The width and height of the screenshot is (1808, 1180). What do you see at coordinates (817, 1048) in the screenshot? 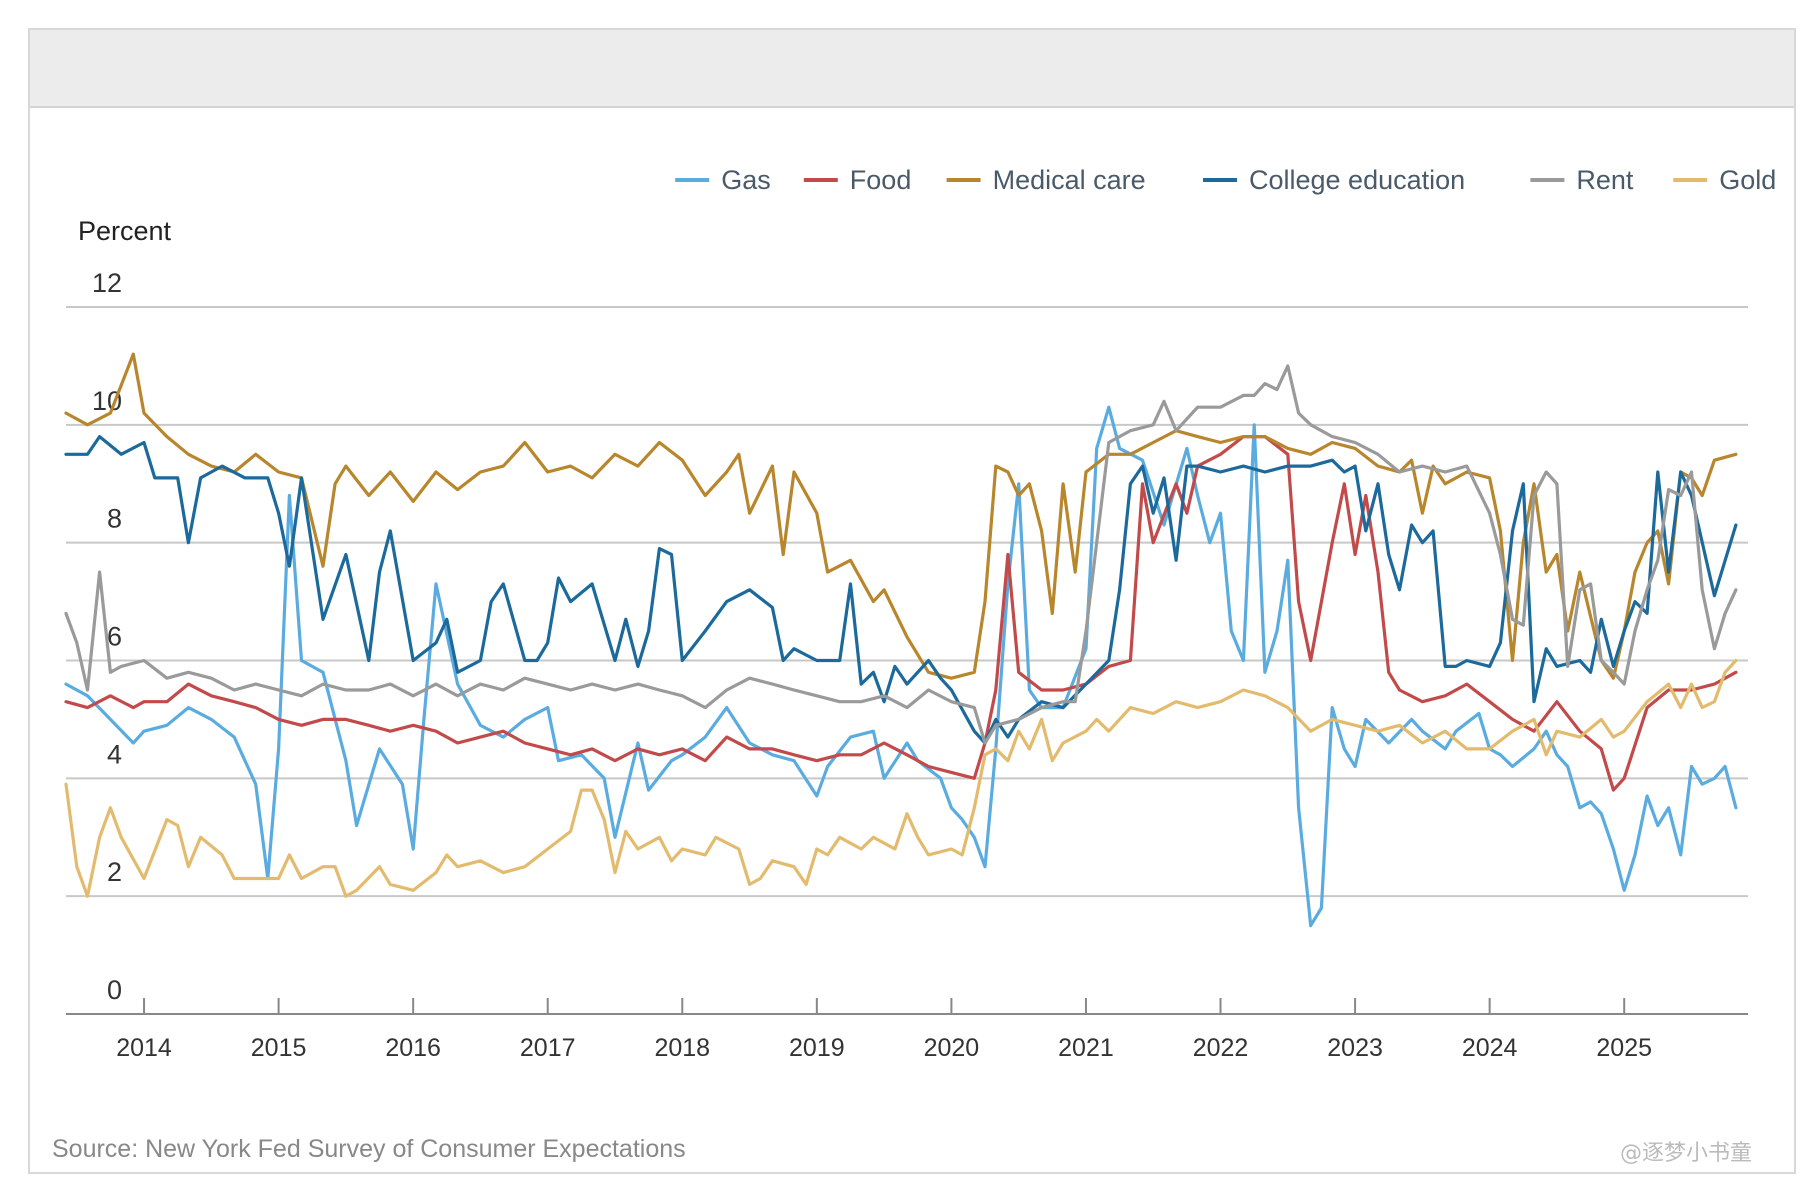
I see `x-tick-label: 2019` at bounding box center [817, 1048].